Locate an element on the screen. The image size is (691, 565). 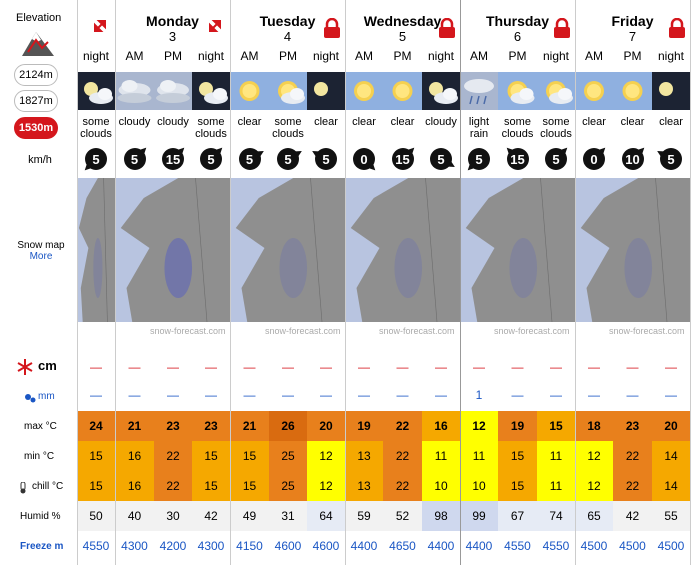
chill-temp-value: 13 is located at coordinates (364, 486).